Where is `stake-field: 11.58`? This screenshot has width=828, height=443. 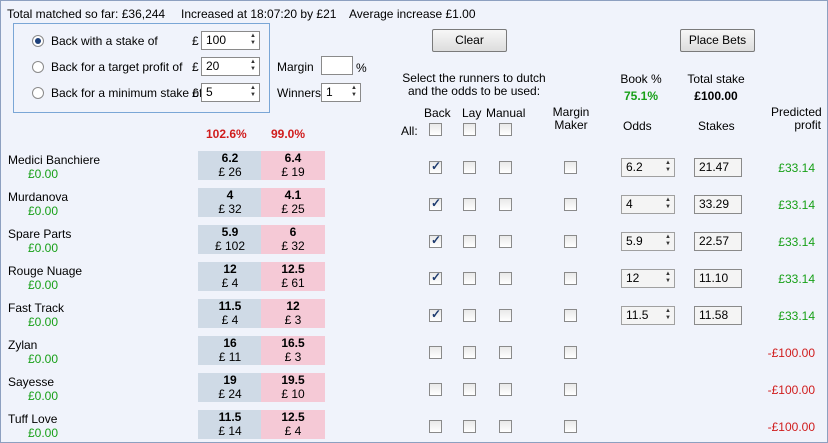
stake-field: 11.58 is located at coordinates (718, 315).